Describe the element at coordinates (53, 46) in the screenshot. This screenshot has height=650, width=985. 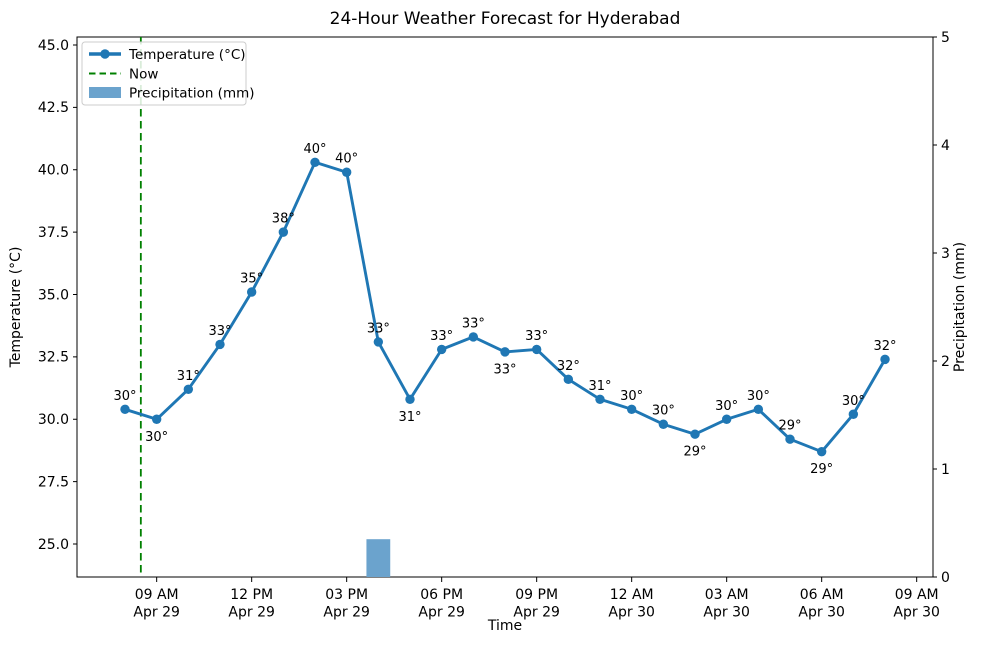
I see `y-tick-label-left: 45.0` at that location.